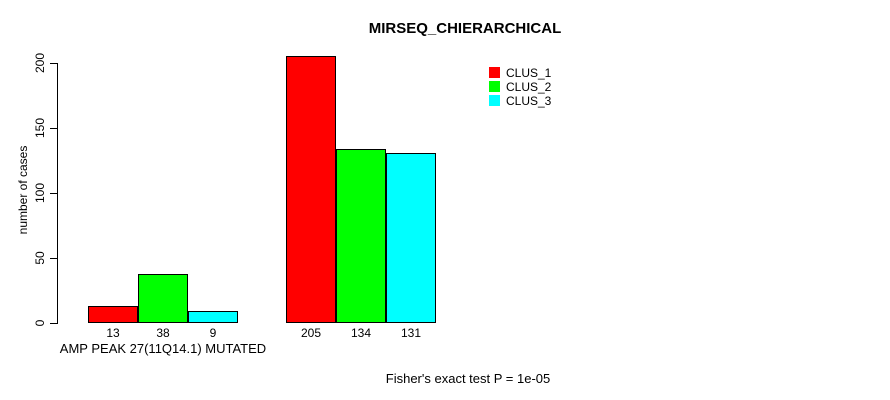 This screenshot has height=400, width=890. Describe the element at coordinates (529, 86) in the screenshot. I see `legend-label: CLUS_2` at that location.